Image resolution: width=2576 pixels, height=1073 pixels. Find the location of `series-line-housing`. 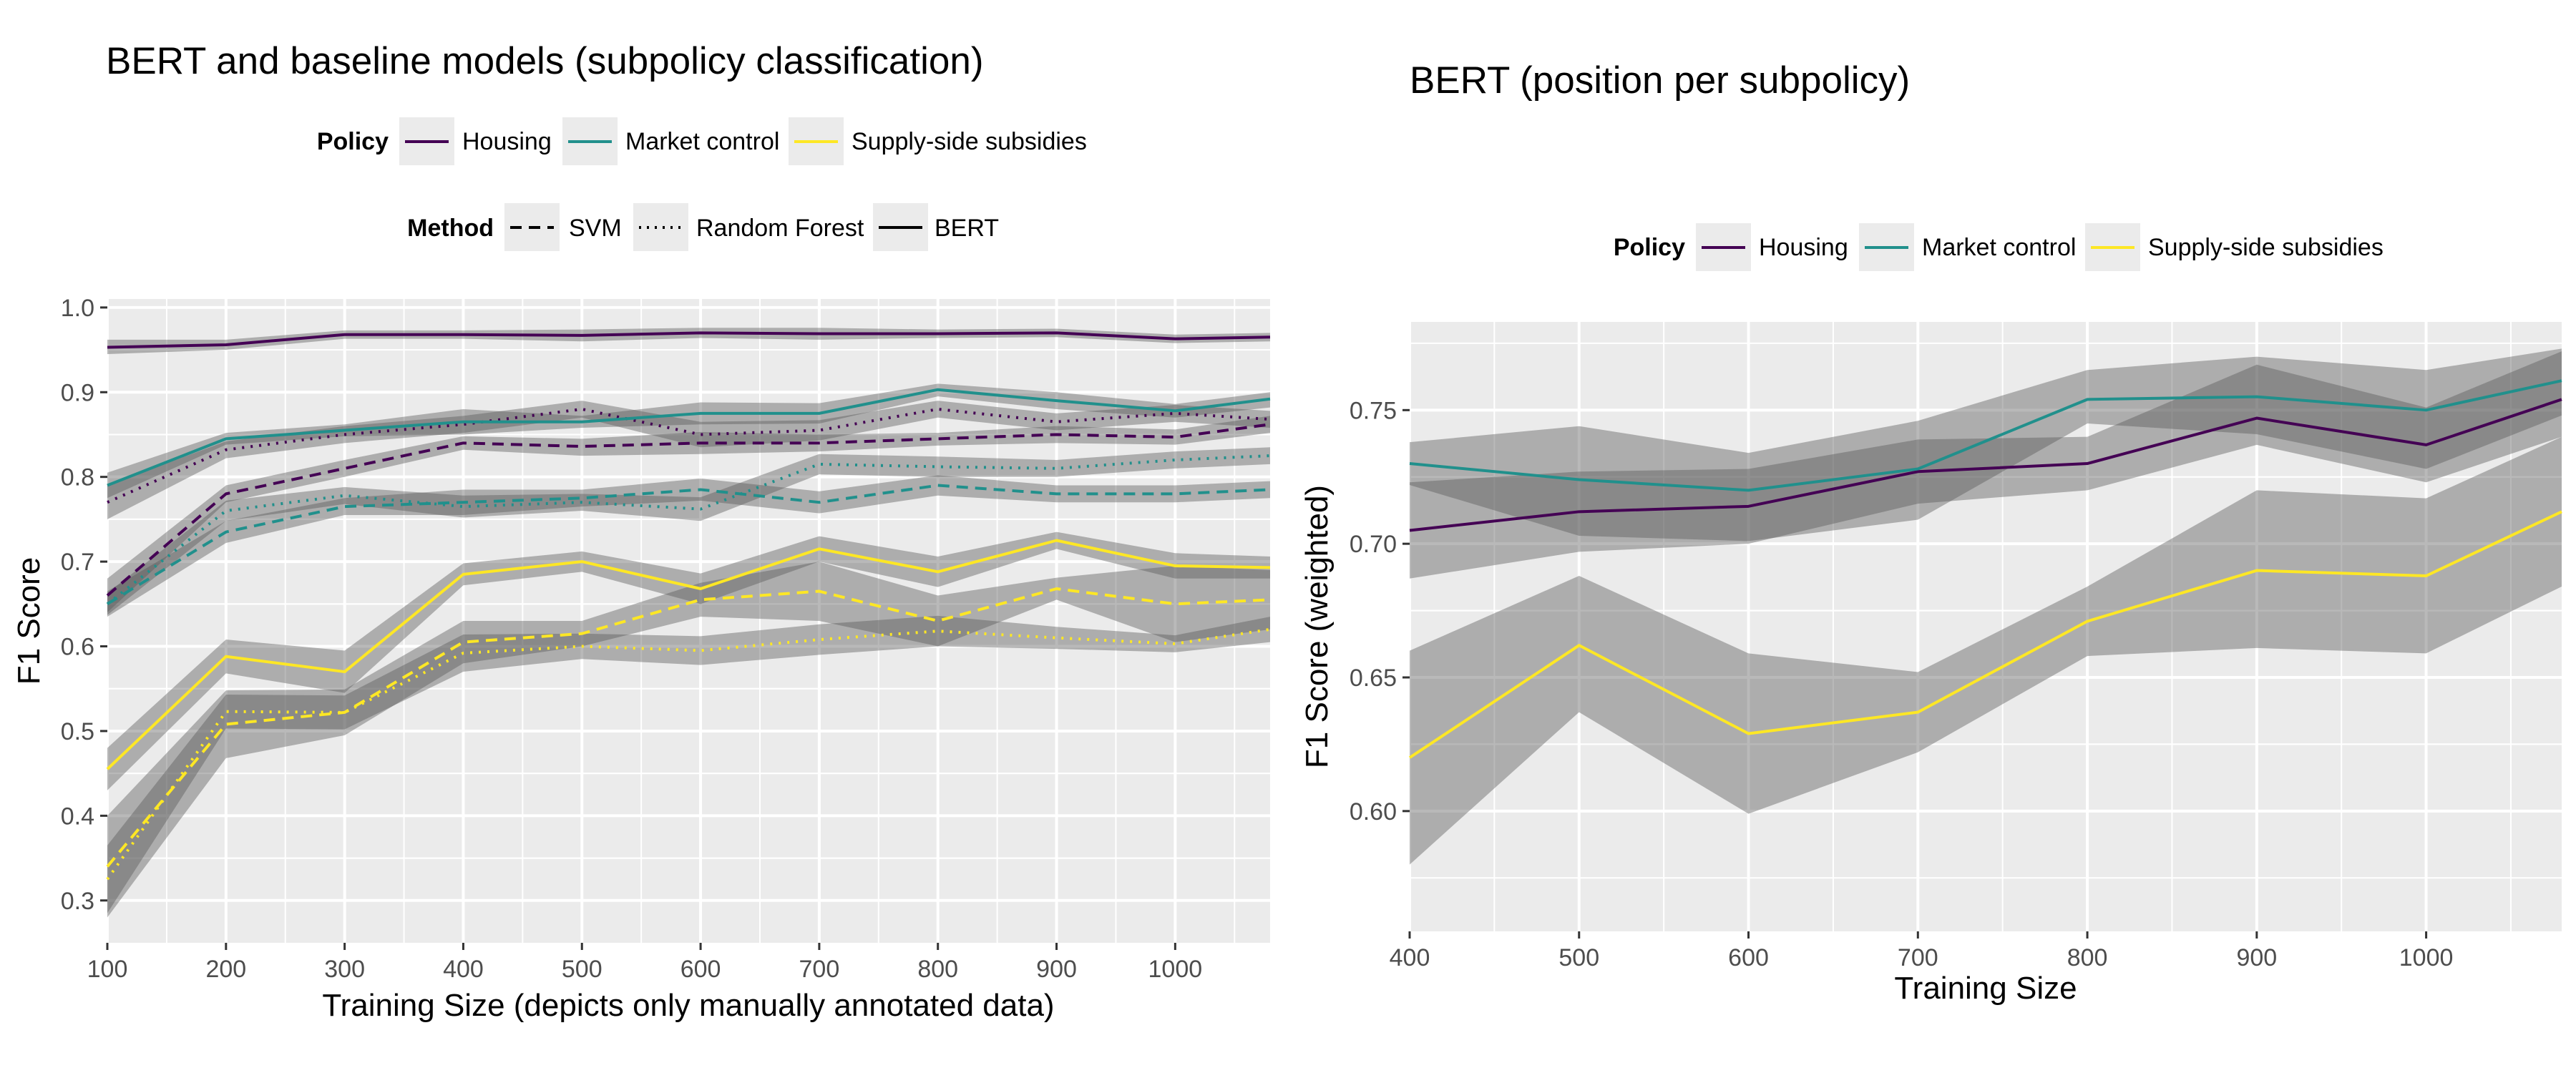

series-line-housing is located at coordinates (1985, 465).